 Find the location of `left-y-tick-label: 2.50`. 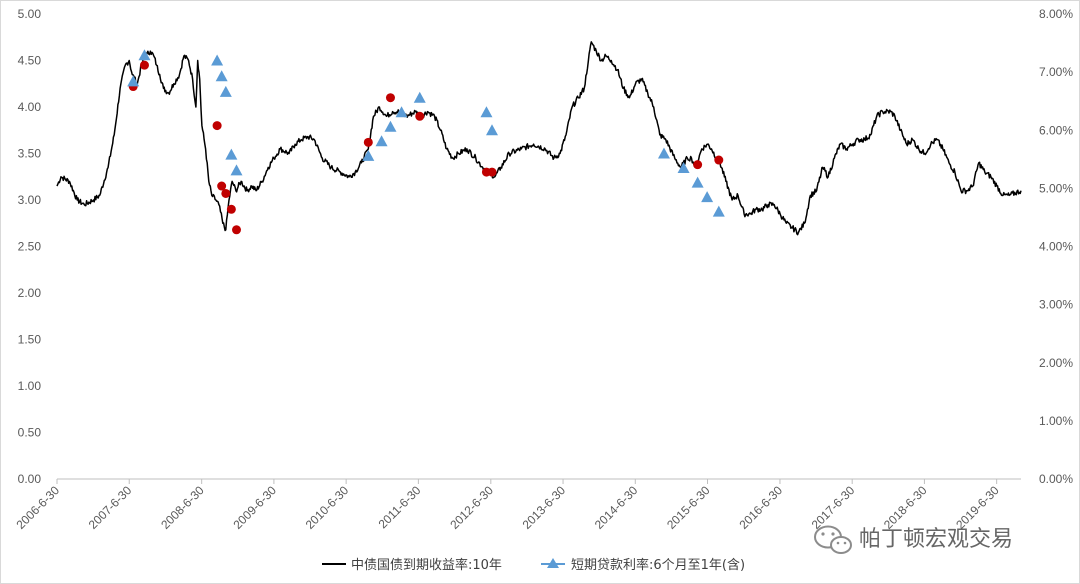

left-y-tick-label: 2.50 is located at coordinates (30, 247).